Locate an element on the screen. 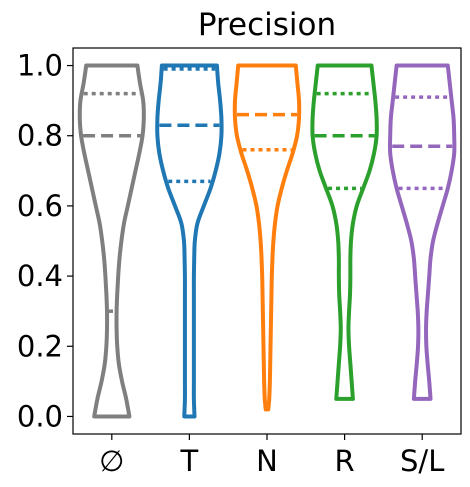 The image size is (470, 487). x-axis: ∅ T N R S/L is located at coordinates (271, 456).